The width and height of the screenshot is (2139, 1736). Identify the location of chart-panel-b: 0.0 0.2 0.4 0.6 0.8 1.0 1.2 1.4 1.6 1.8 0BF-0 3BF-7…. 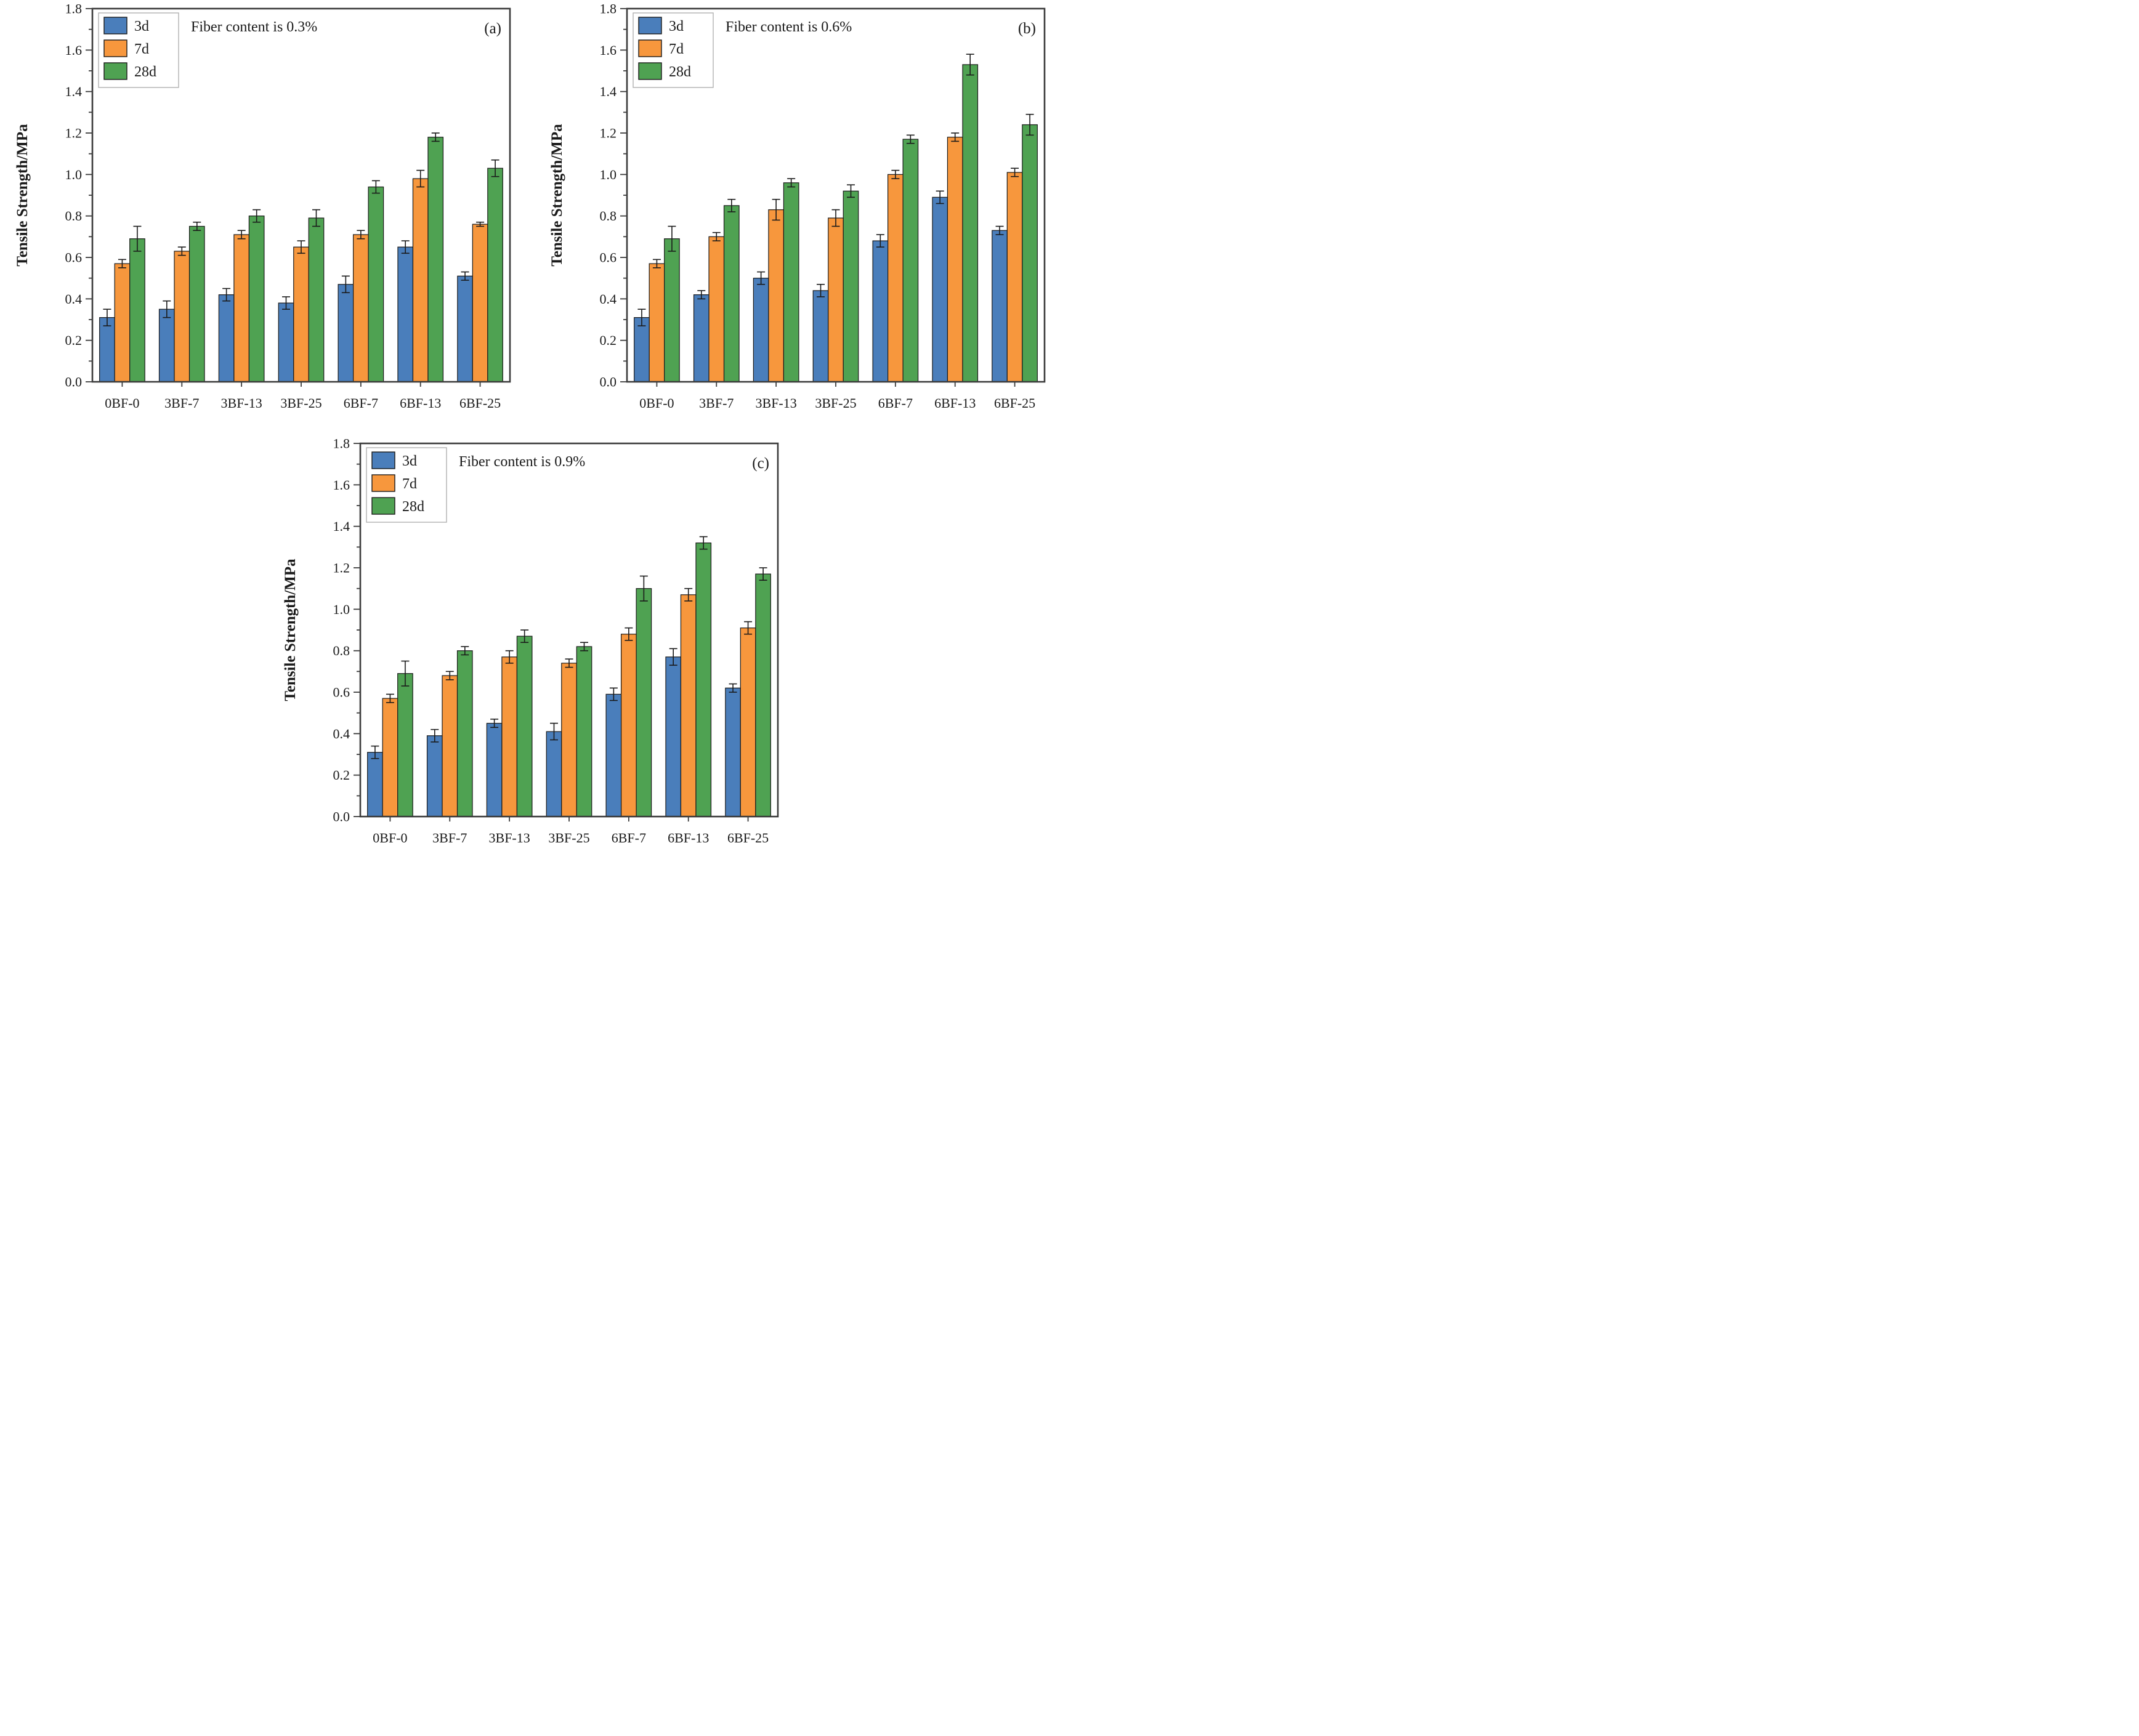
(802, 218).